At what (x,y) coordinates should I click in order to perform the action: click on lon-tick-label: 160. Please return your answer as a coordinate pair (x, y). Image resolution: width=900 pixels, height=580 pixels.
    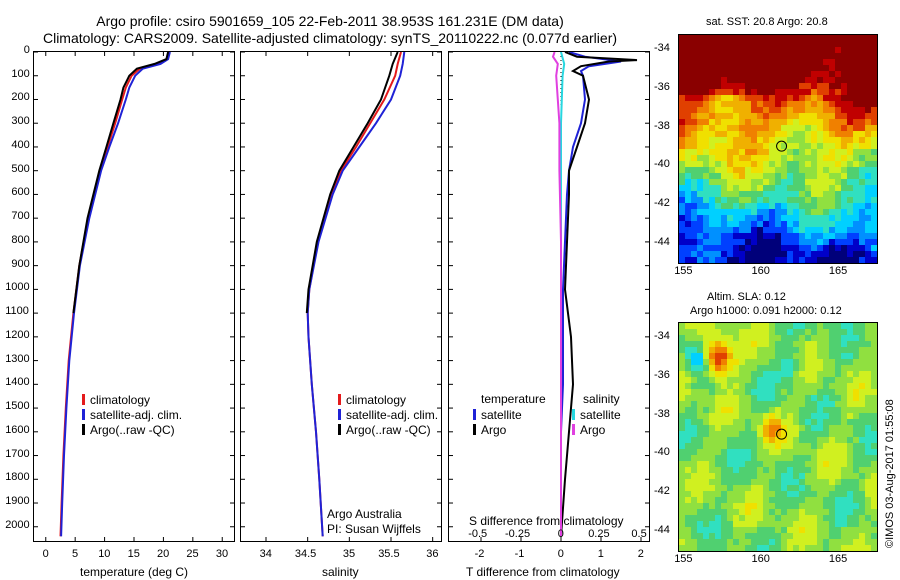
    Looking at the image, I should click on (760, 559).